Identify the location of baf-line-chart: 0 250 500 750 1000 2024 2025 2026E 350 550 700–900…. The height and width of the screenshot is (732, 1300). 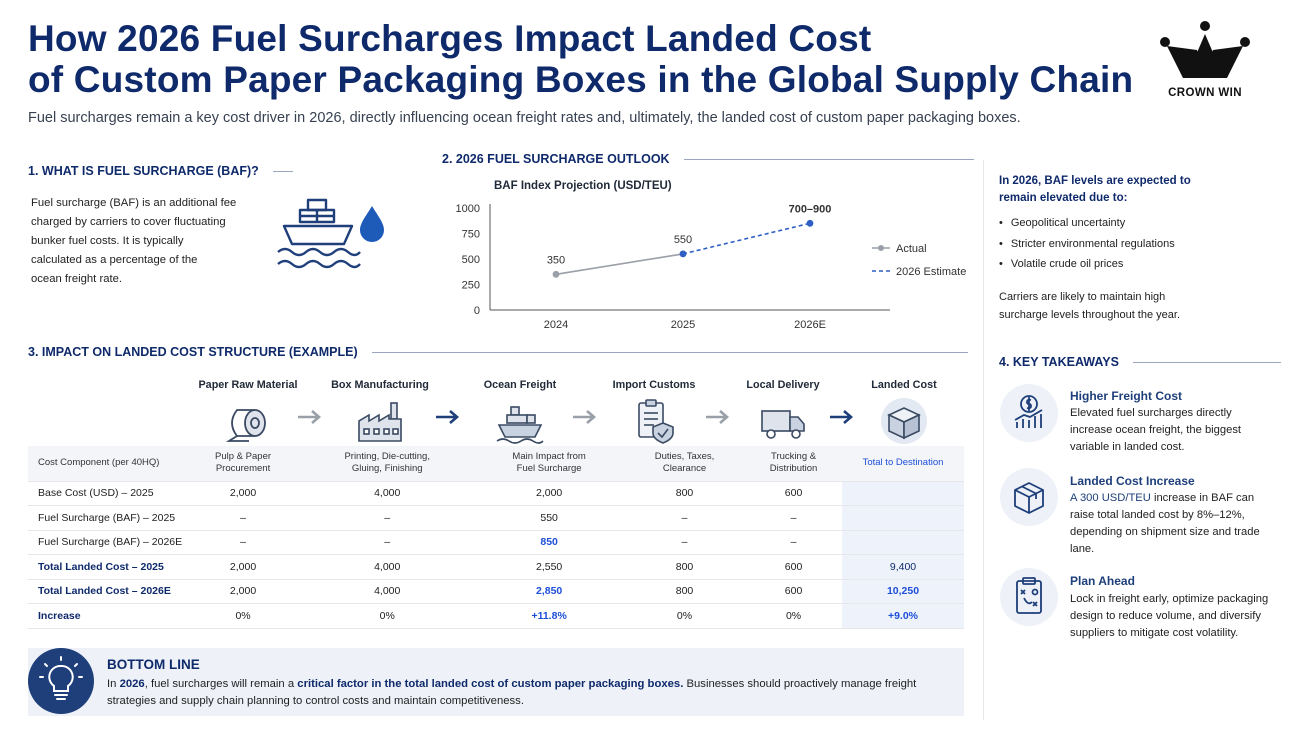
(711, 267).